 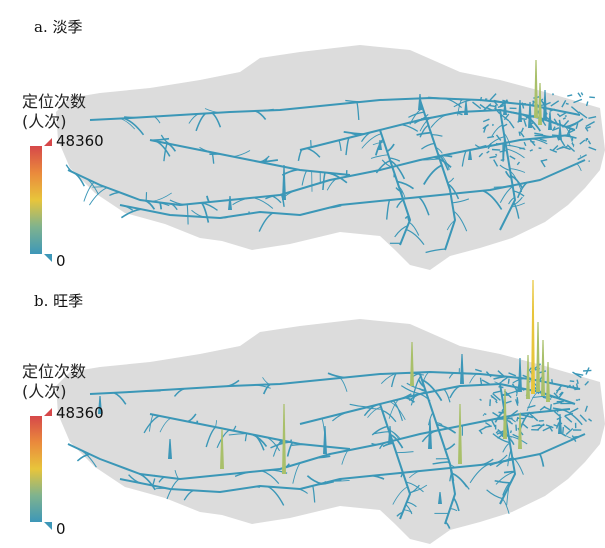 I want to click on colorbar-max-label: 48360, so click(x=80, y=141).